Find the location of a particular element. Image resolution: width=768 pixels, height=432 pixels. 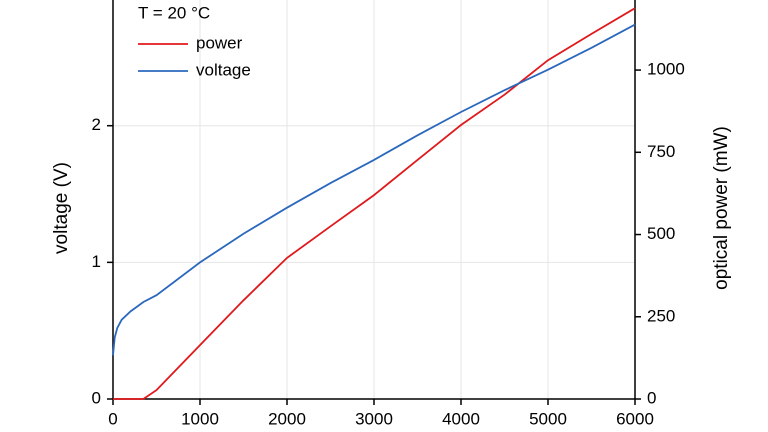

y2-tick-label: 1000 is located at coordinates (666, 69).